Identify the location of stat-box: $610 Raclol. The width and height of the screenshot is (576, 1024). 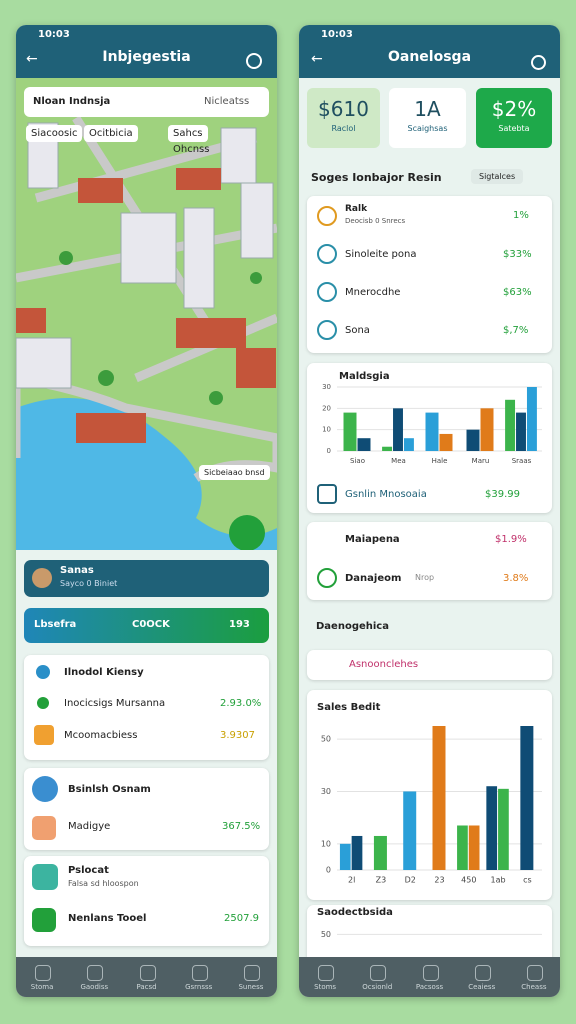
(343, 118).